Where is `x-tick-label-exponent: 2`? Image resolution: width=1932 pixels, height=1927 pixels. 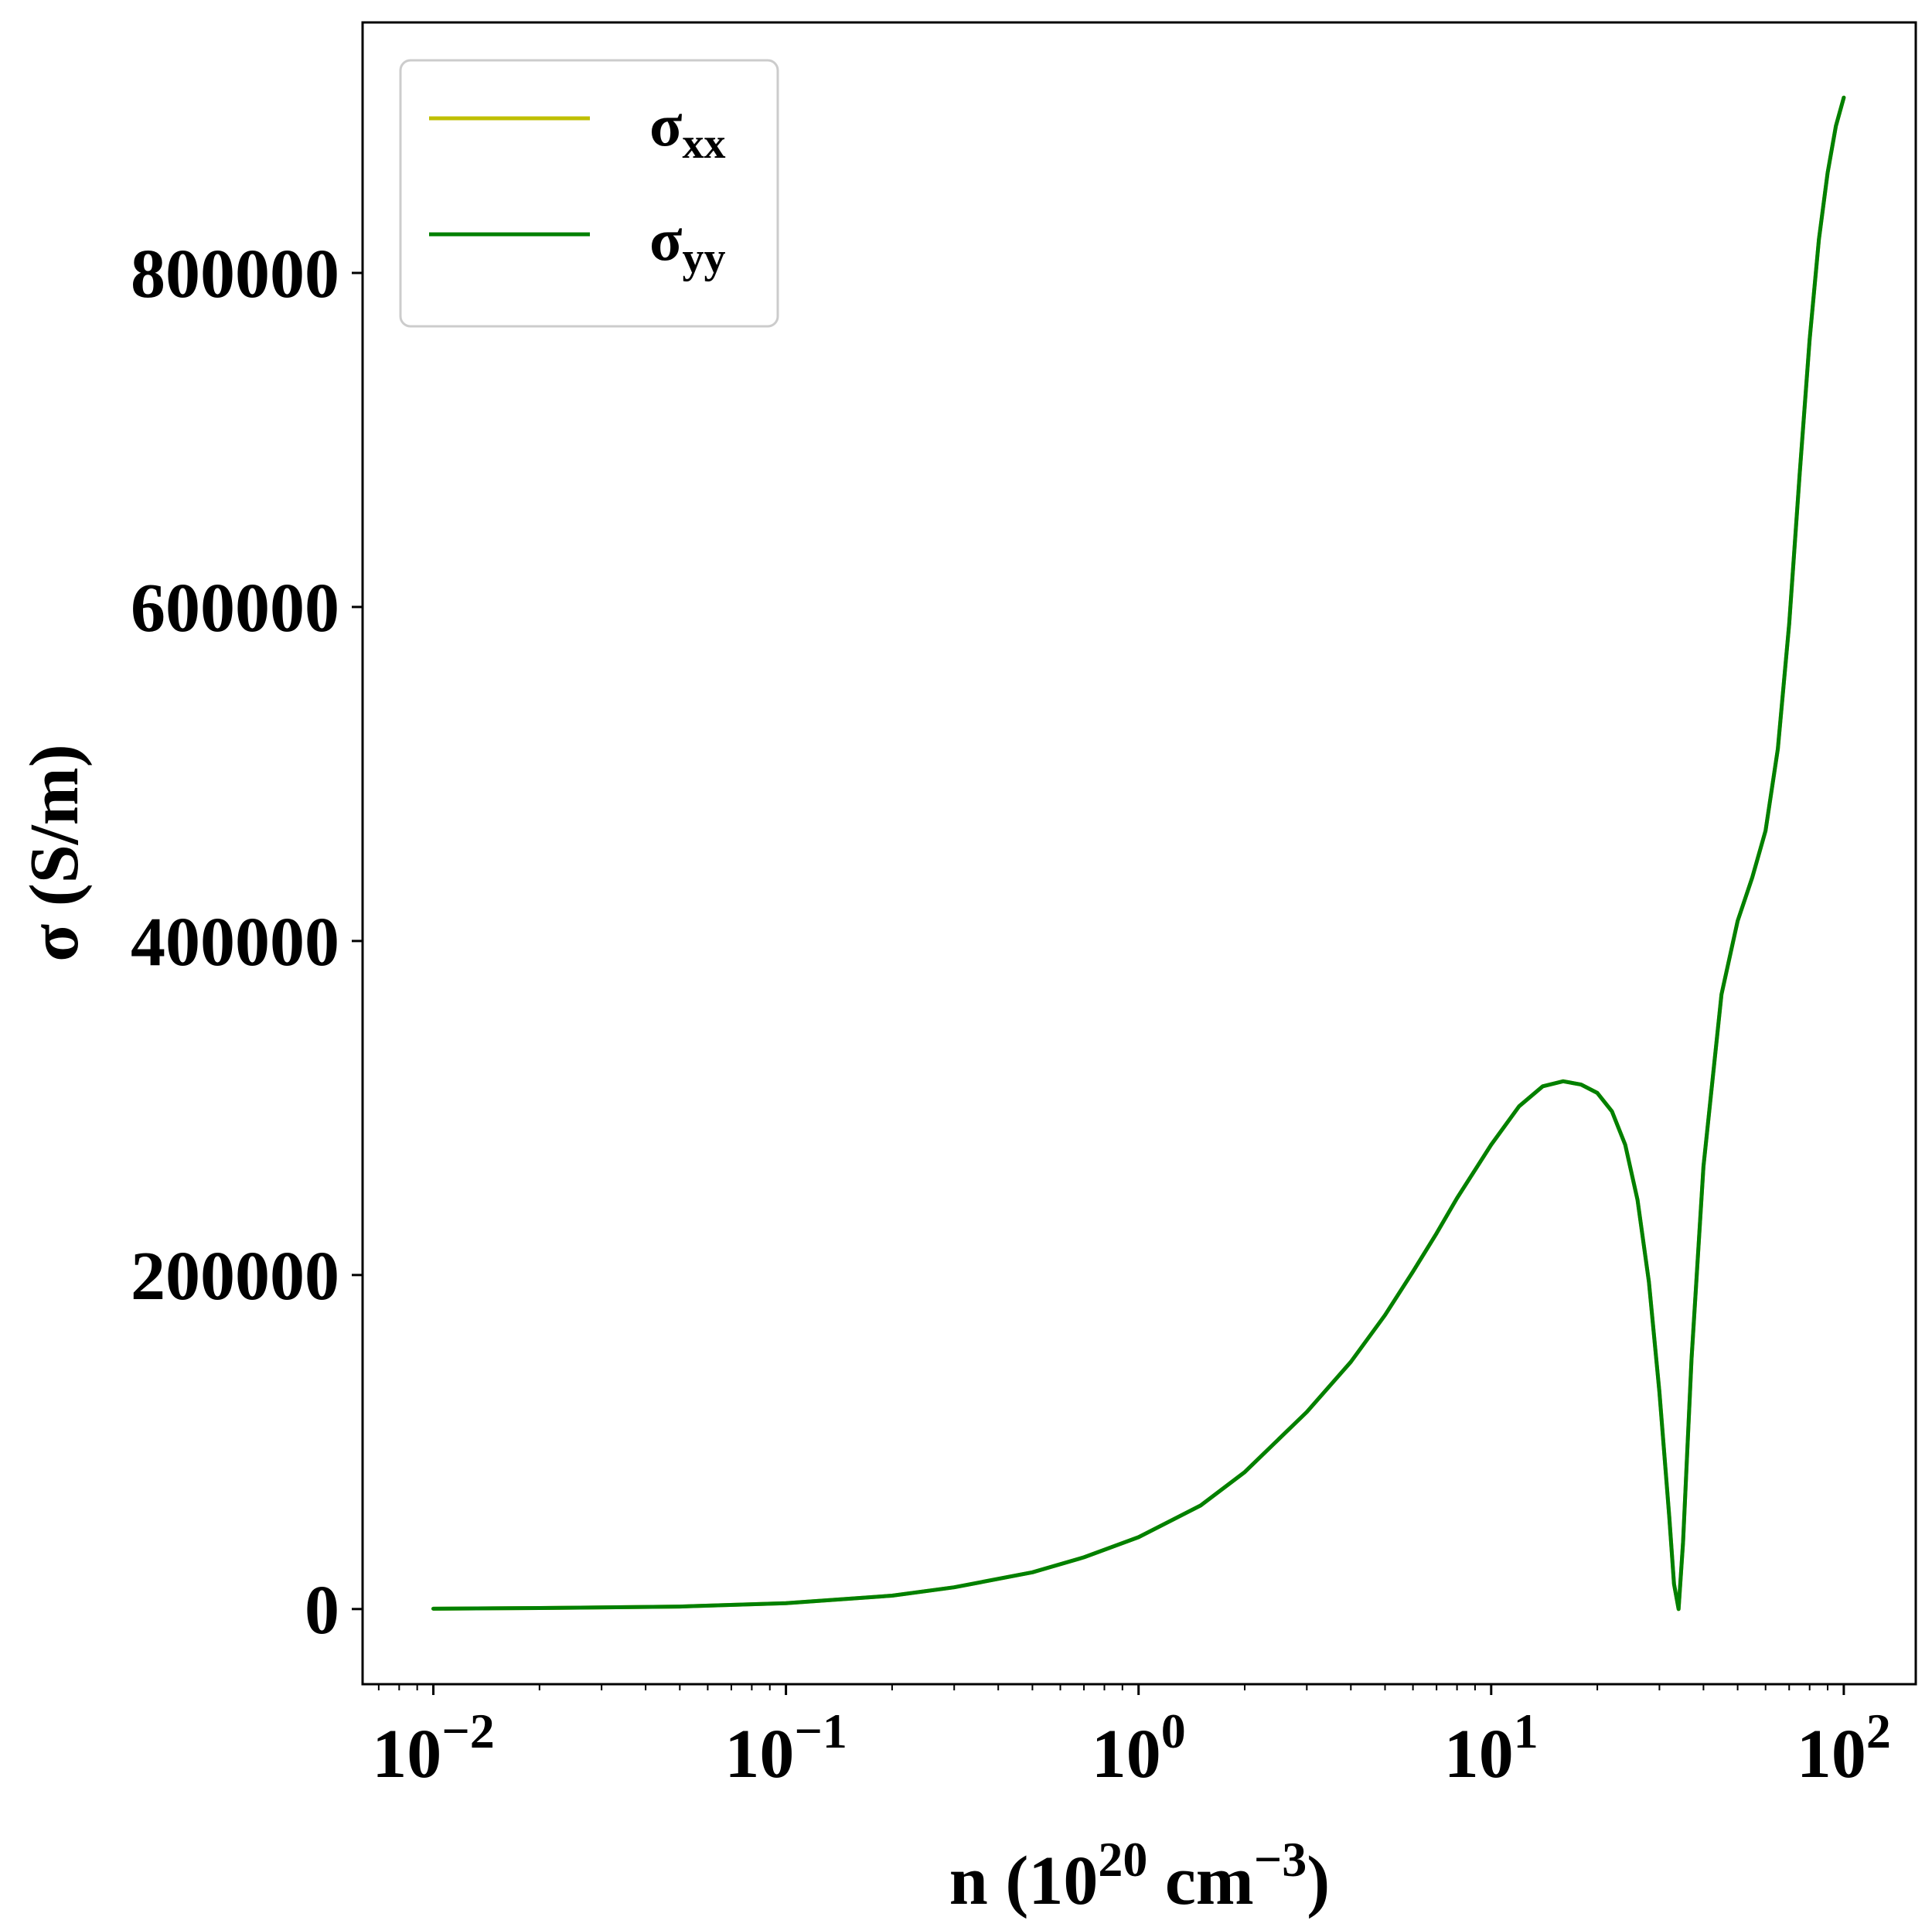
x-tick-label-exponent: 2 is located at coordinates (1878, 1731).